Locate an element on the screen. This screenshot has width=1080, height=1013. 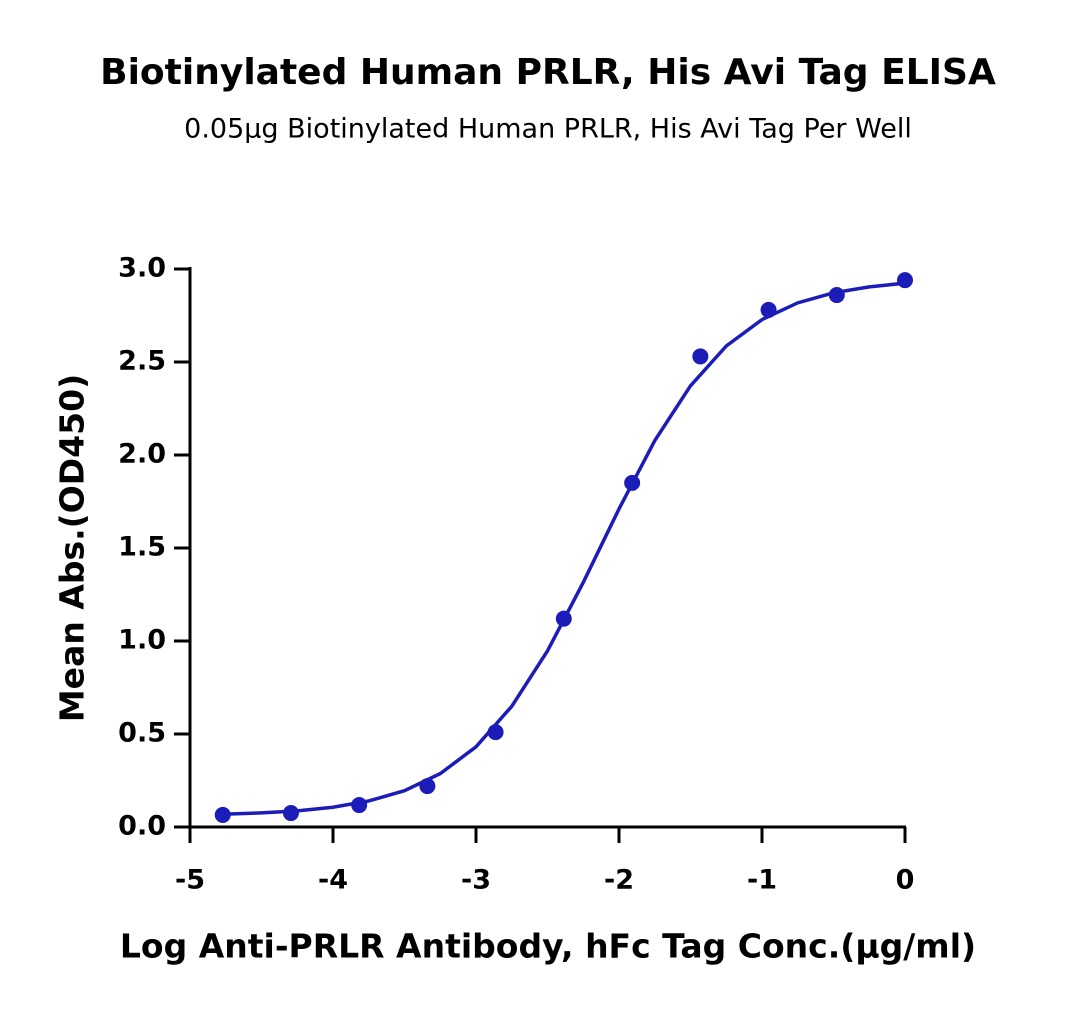
y-tick-label: 0.0 is located at coordinates (142, 826).